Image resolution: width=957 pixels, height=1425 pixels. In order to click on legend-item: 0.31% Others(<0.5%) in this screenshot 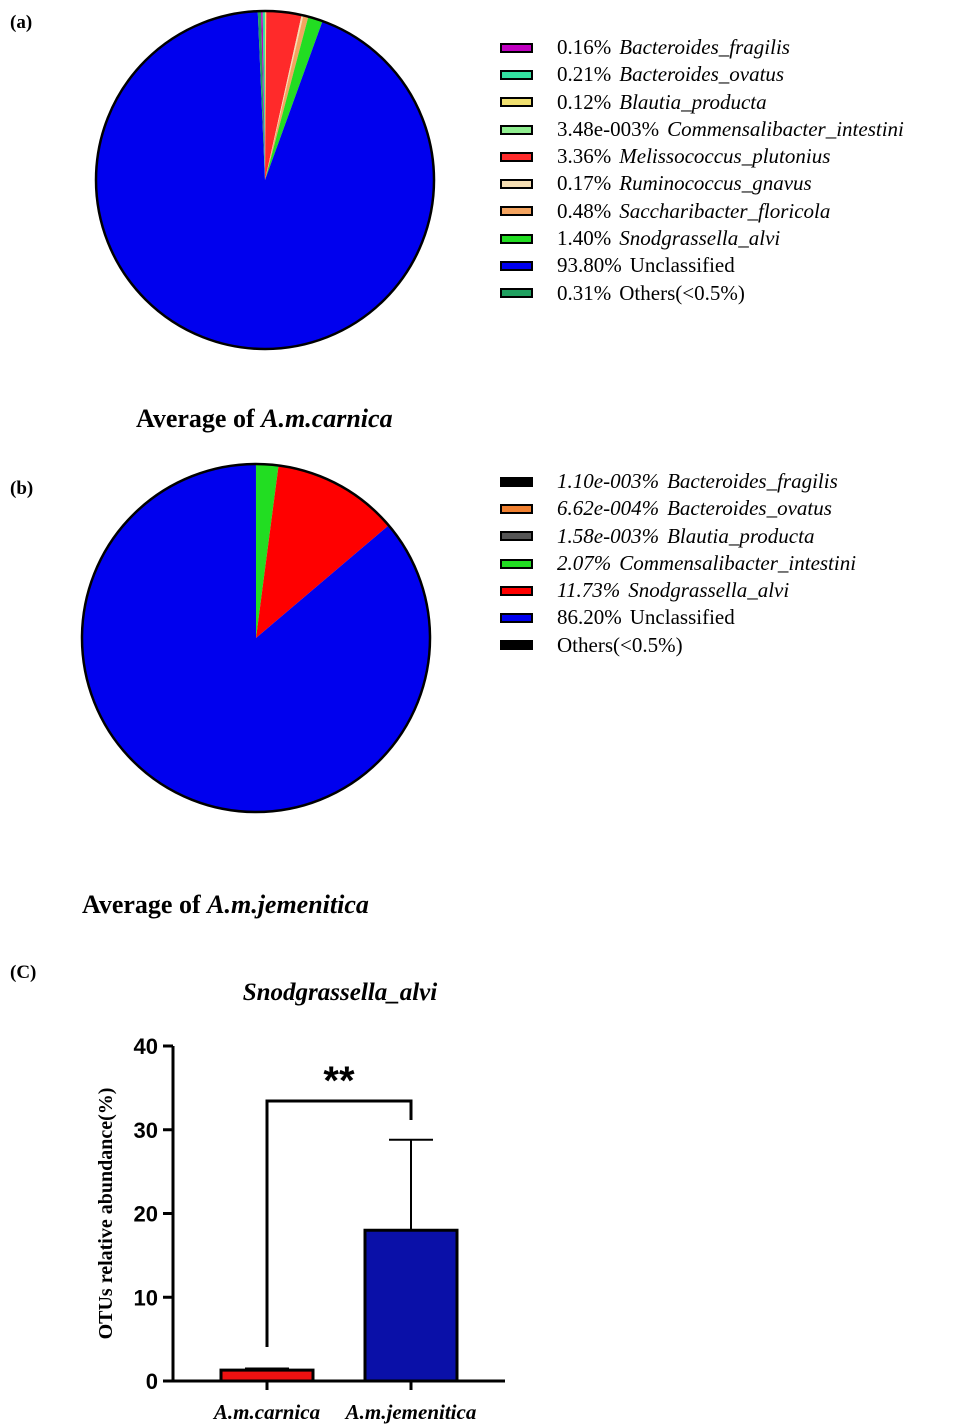, I will do `click(702, 293)`.